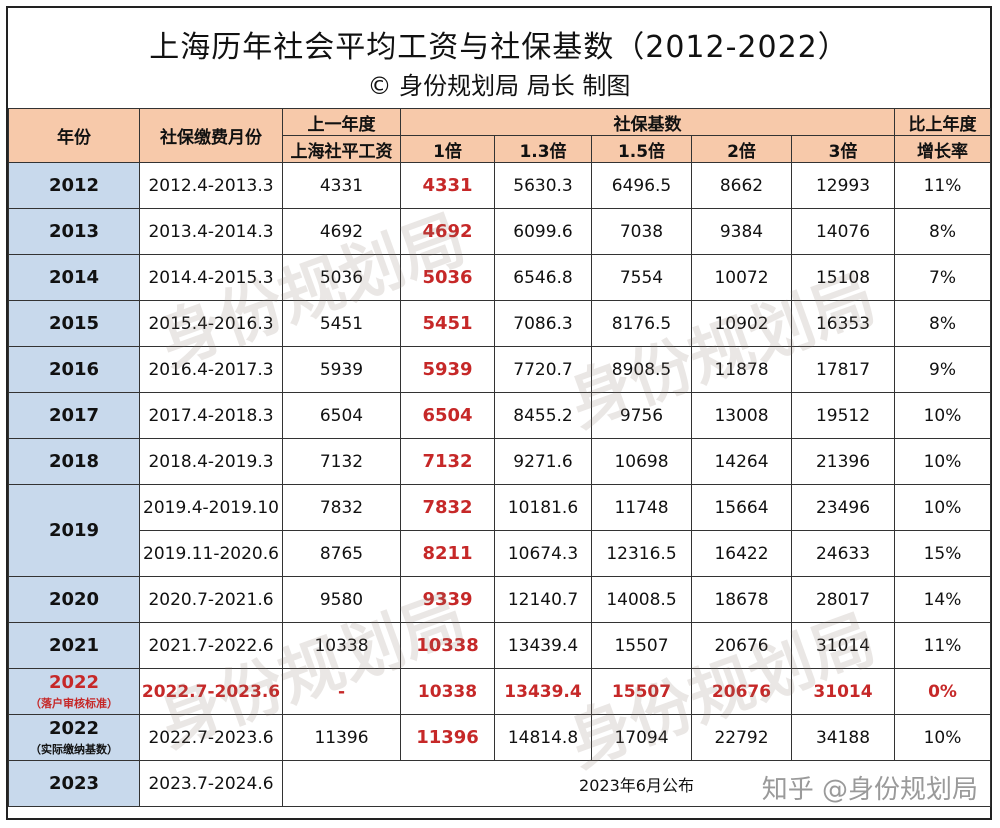 The width and height of the screenshot is (1000, 828). Describe the element at coordinates (943, 323) in the screenshot. I see `growth-cell: 8%` at that location.